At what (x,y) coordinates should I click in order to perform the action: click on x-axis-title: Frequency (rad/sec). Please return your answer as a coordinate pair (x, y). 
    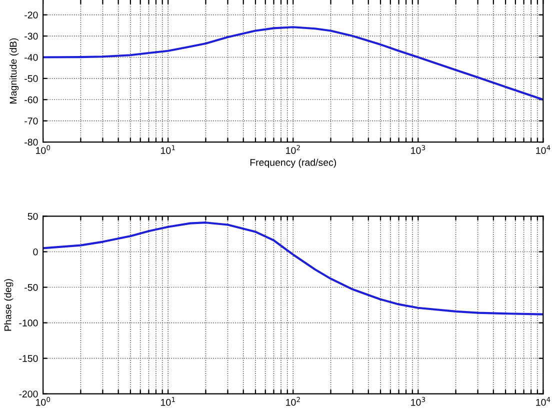
    Looking at the image, I should click on (293, 163).